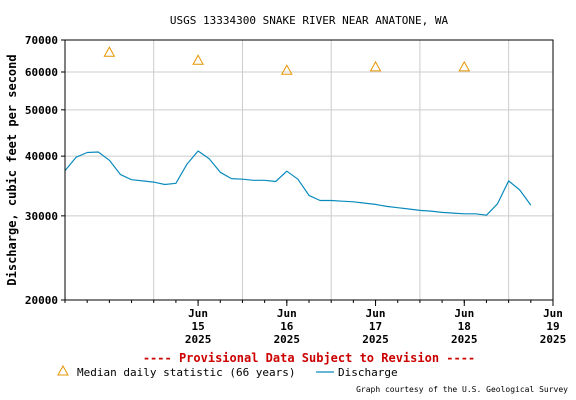 The height and width of the screenshot is (400, 576). What do you see at coordinates (41, 216) in the screenshot?
I see `y-tick-label: 30000` at bounding box center [41, 216].